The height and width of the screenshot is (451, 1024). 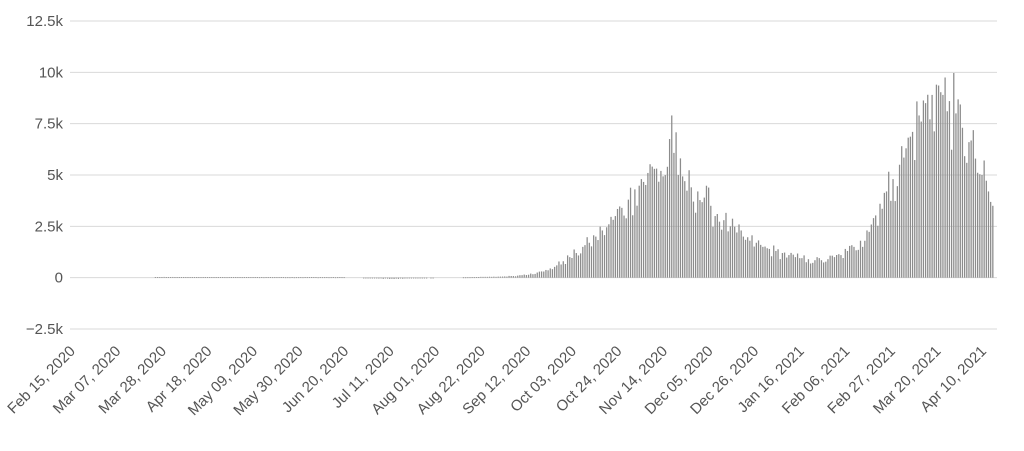 What do you see at coordinates (51, 72) in the screenshot?
I see `y-tick-label: 10k` at bounding box center [51, 72].